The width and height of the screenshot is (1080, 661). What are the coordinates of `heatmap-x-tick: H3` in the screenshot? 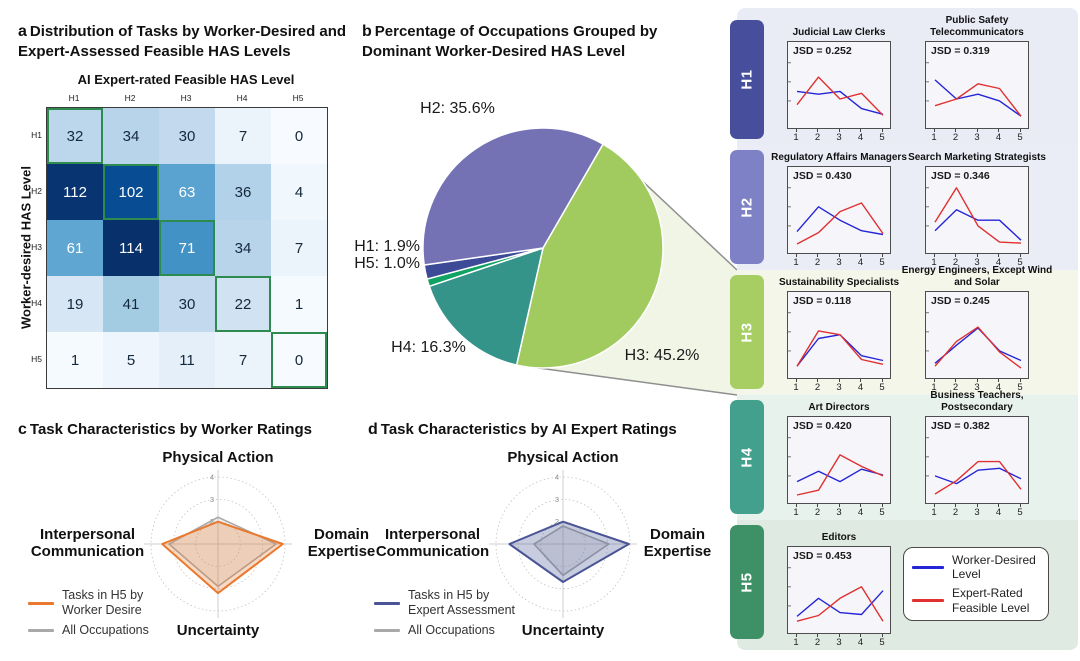 It's located at (186, 98).